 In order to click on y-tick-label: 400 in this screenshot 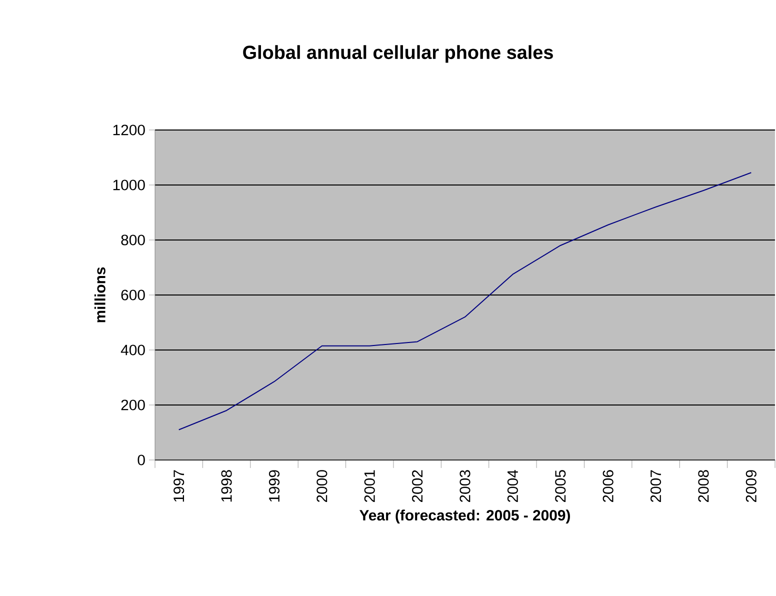, I will do `click(132, 350)`.